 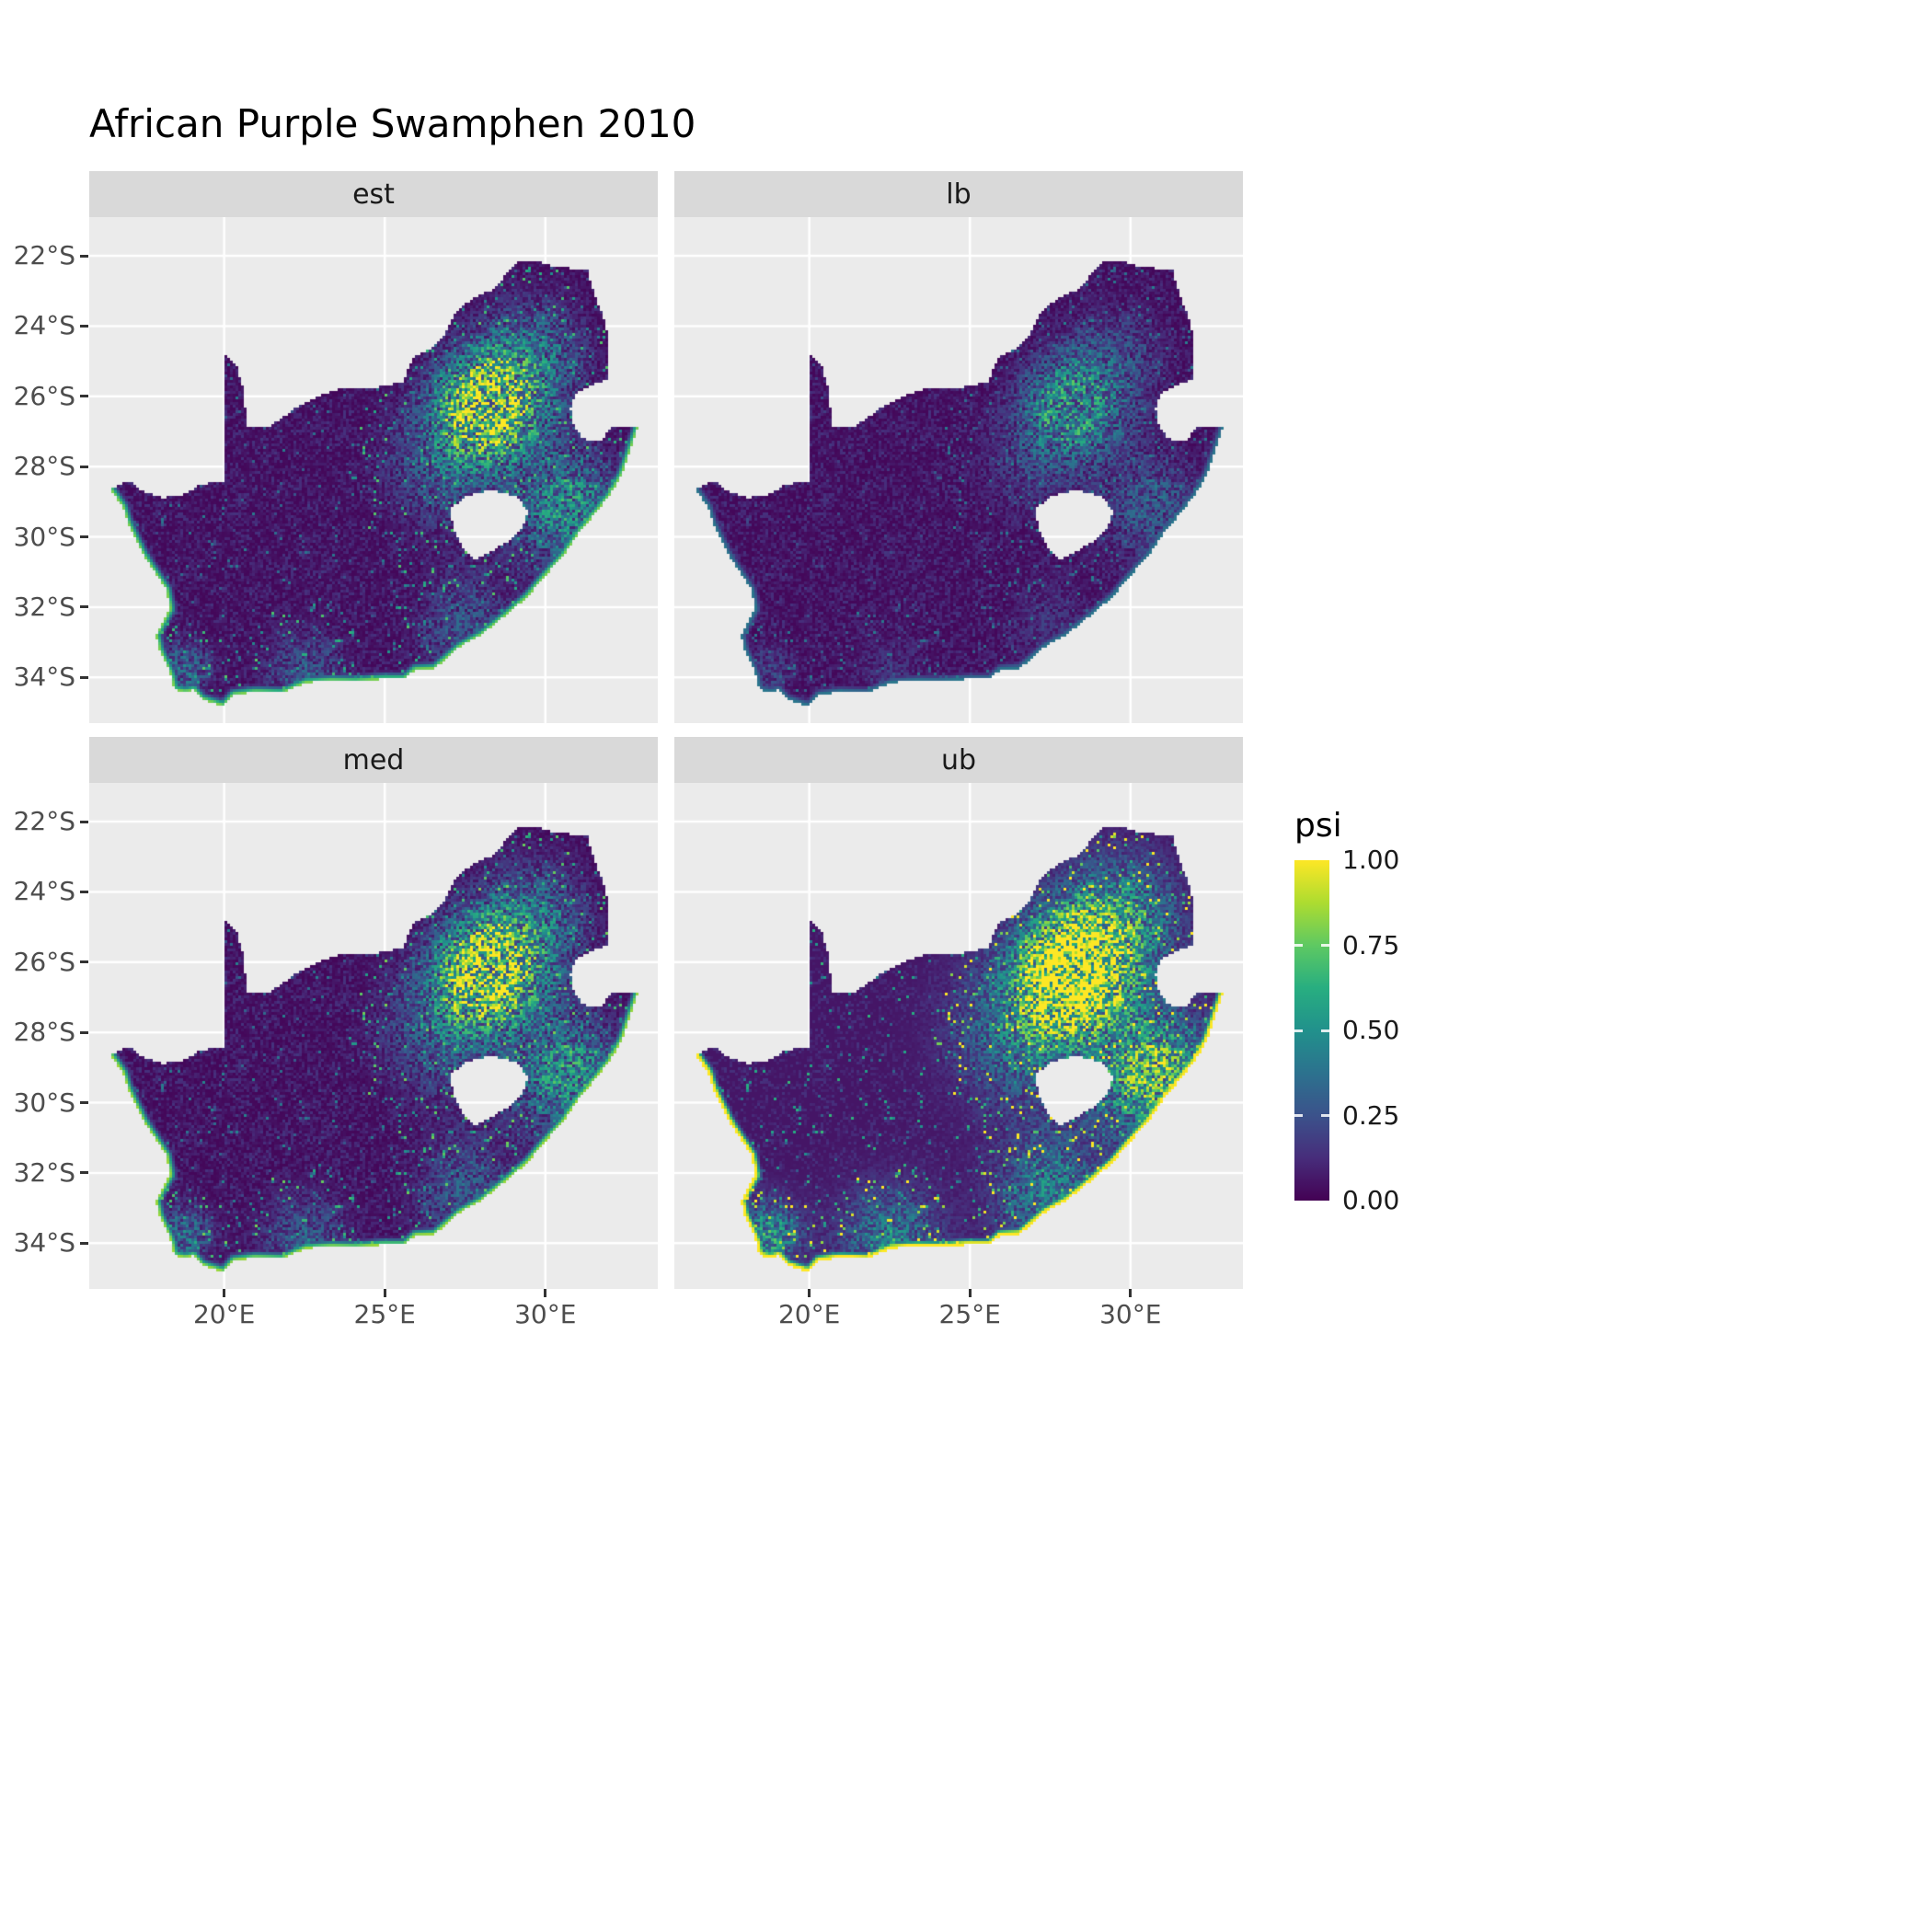 I want to click on facet-strip-ub: ub, so click(x=958, y=760).